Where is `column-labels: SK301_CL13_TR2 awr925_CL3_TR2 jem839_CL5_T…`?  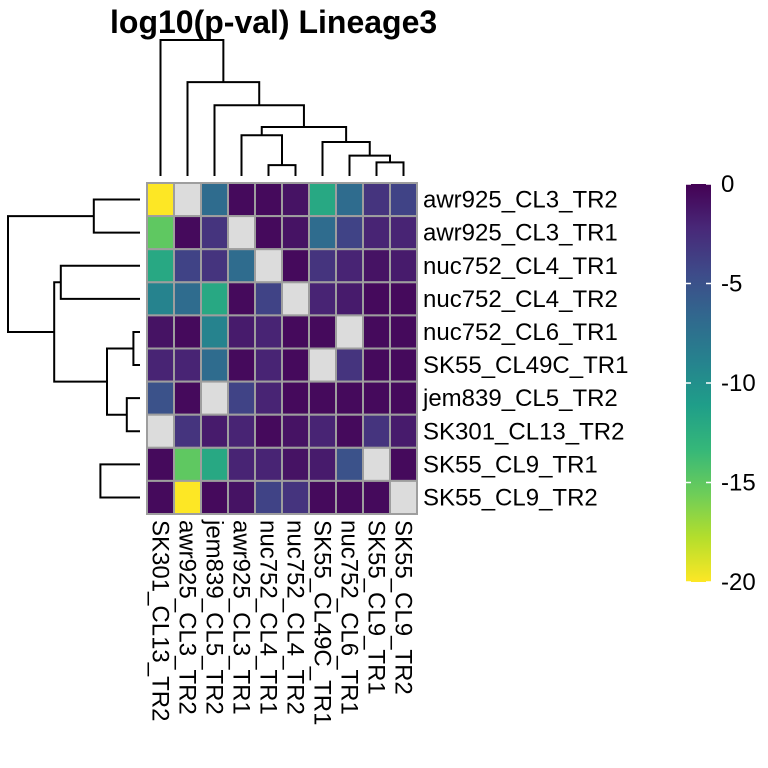 column-labels: SK301_CL13_TR2 awr925_CL3_TR2 jem839_CL5_T… is located at coordinates (282, 622).